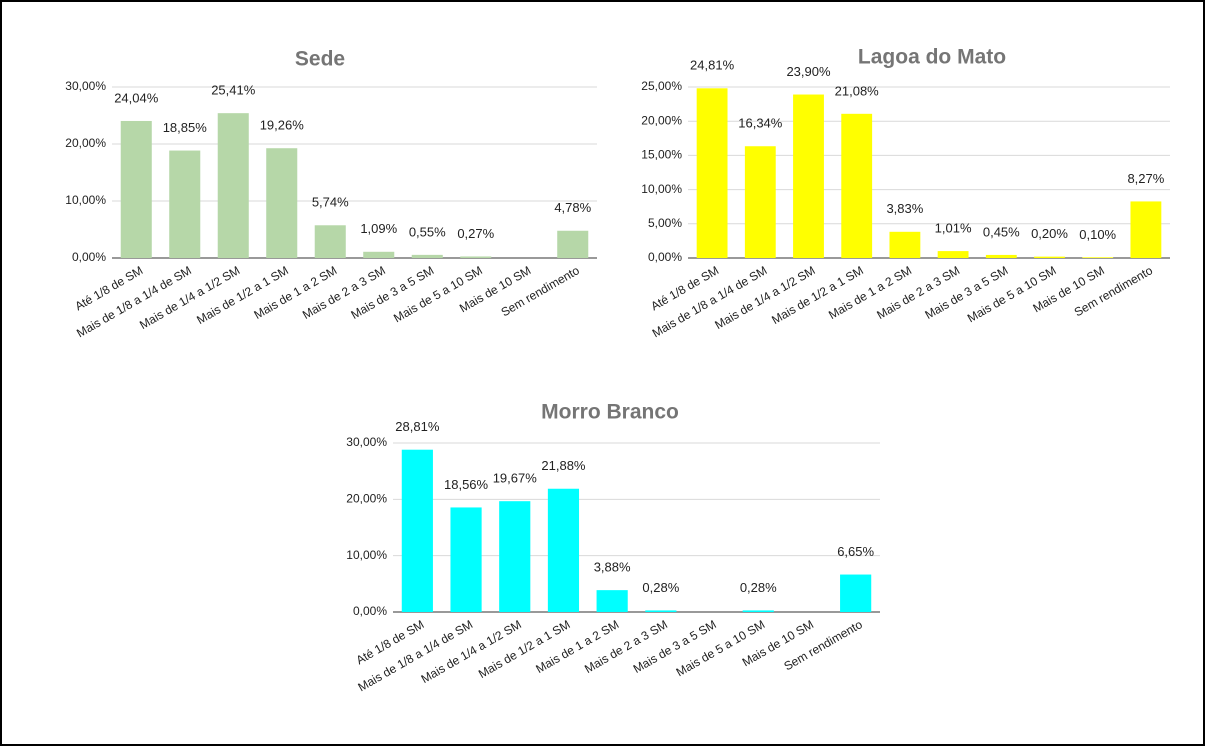 This screenshot has width=1205, height=746. What do you see at coordinates (320, 59) in the screenshot?
I see `chart-title: Sede` at bounding box center [320, 59].